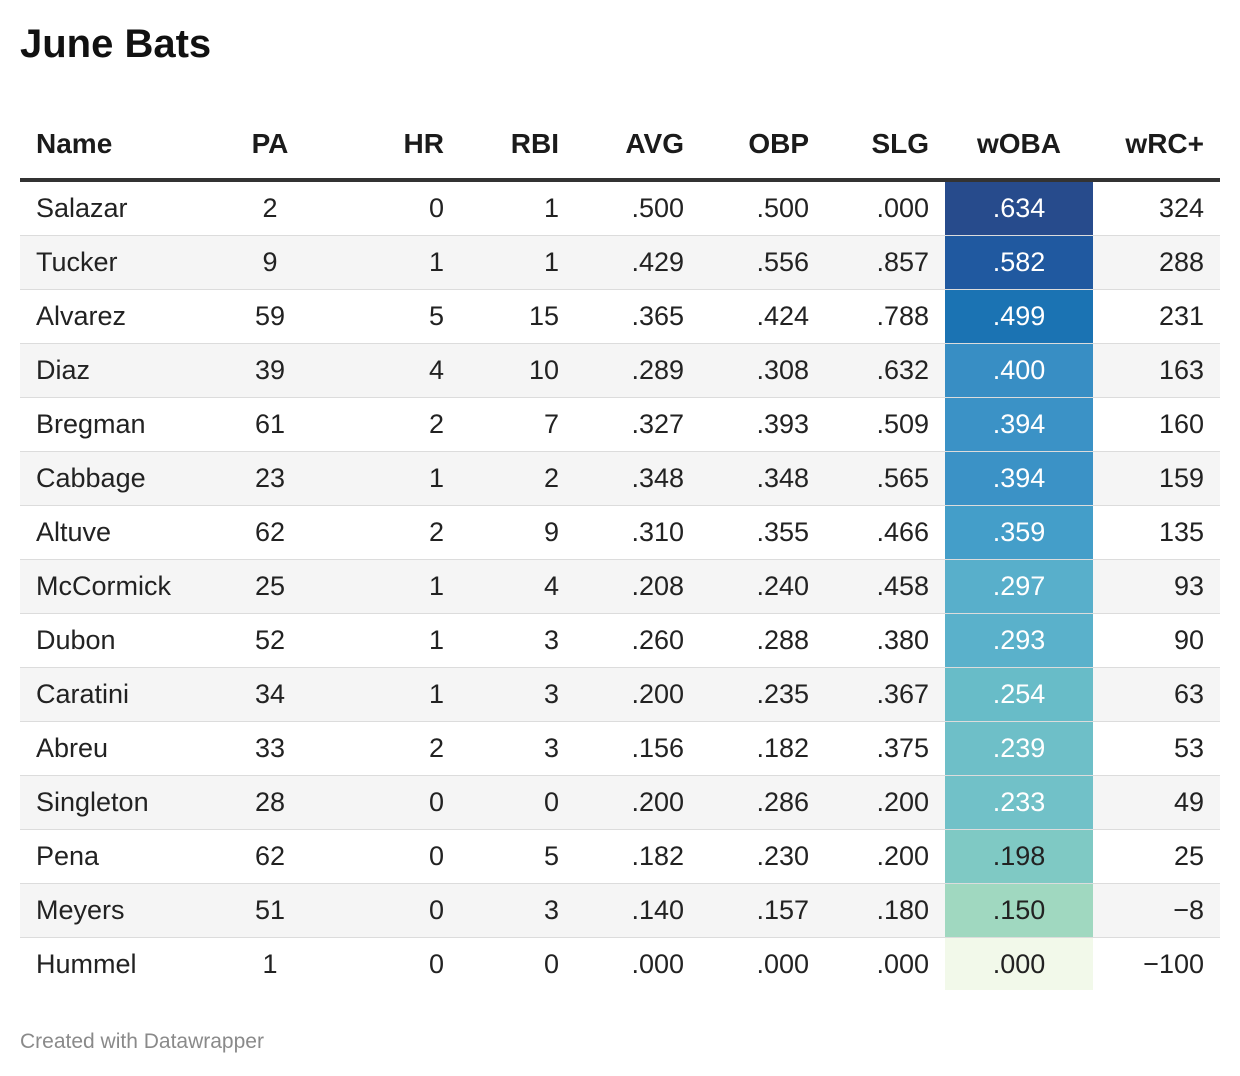 The image size is (1240, 1076). I want to click on cell-name: Altuve, so click(120, 532).